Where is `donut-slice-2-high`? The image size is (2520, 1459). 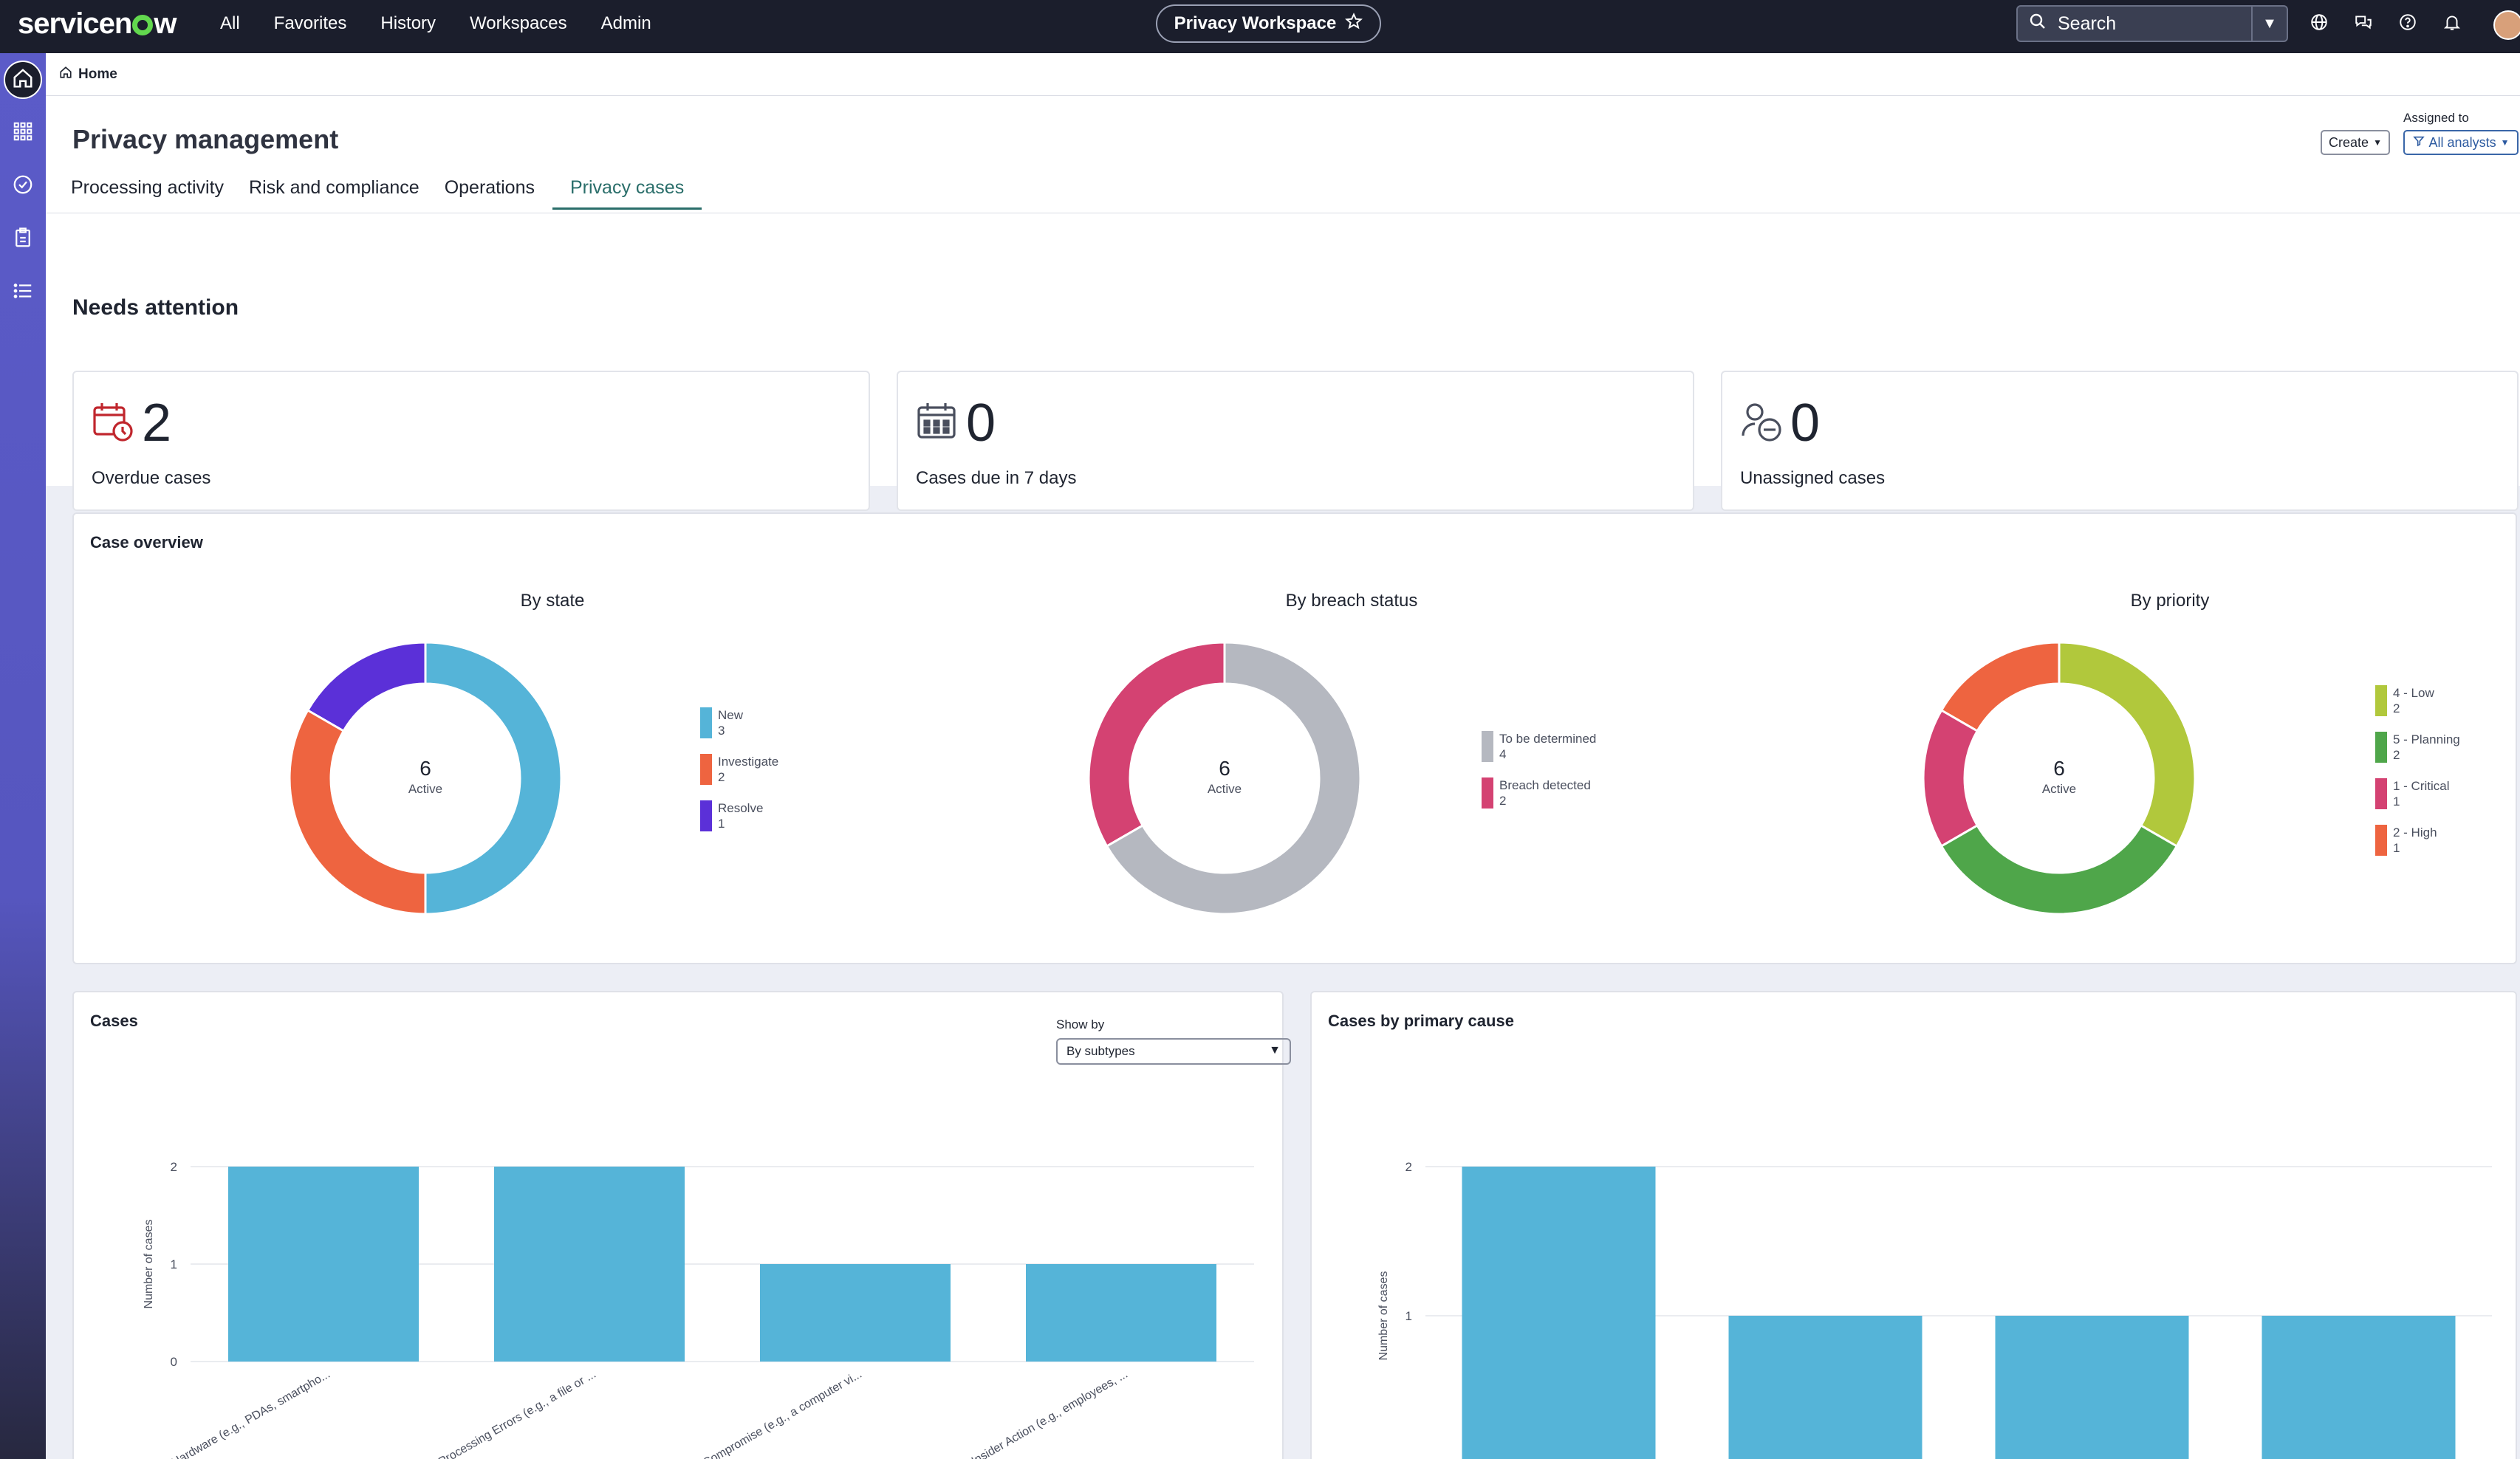 donut-slice-2-high is located at coordinates (2000, 687).